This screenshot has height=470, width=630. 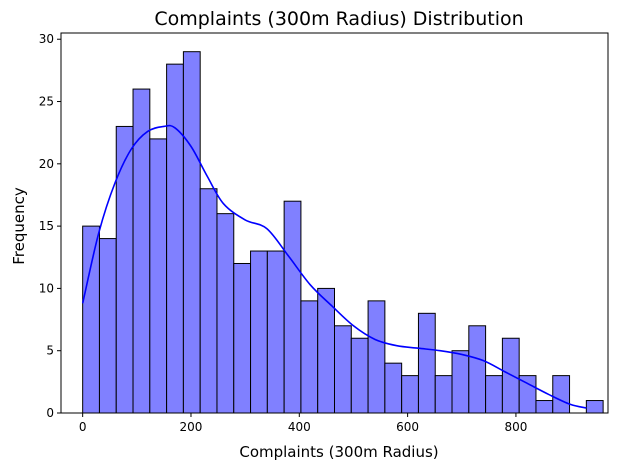 What do you see at coordinates (19, 226) in the screenshot?
I see `y-axis-label: Frequency` at bounding box center [19, 226].